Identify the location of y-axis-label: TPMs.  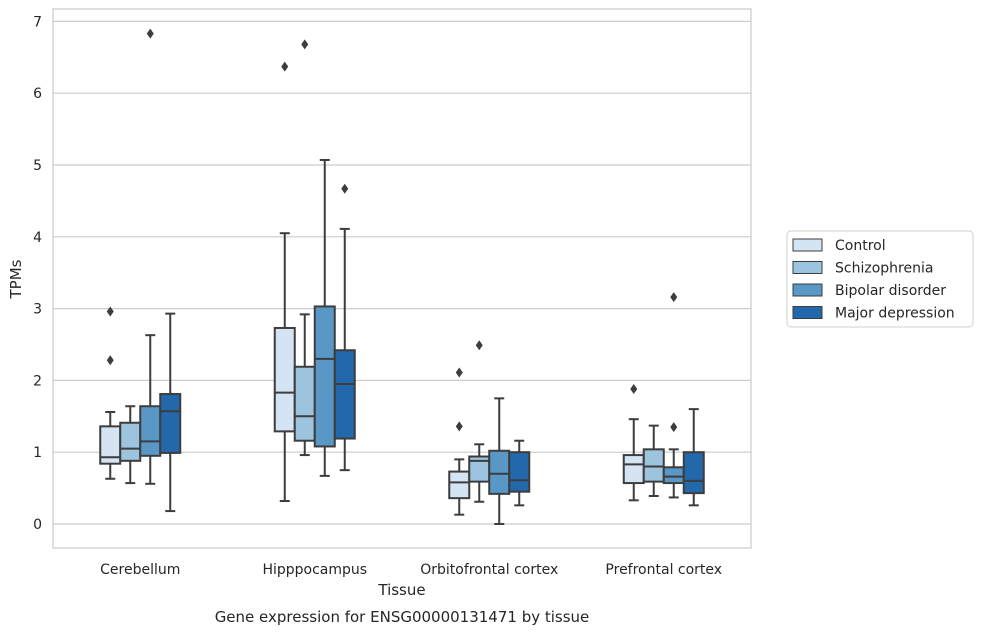
(16, 279).